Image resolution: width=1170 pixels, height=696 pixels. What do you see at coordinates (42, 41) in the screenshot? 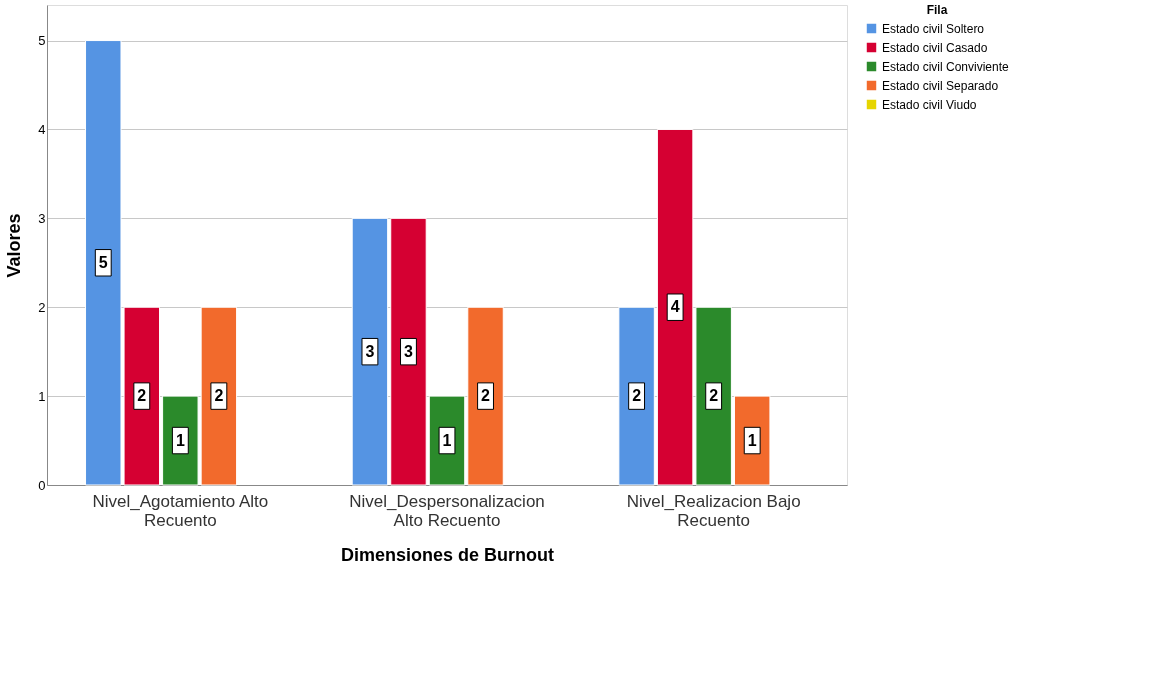
I see `y-tick-label: 5` at bounding box center [42, 41].